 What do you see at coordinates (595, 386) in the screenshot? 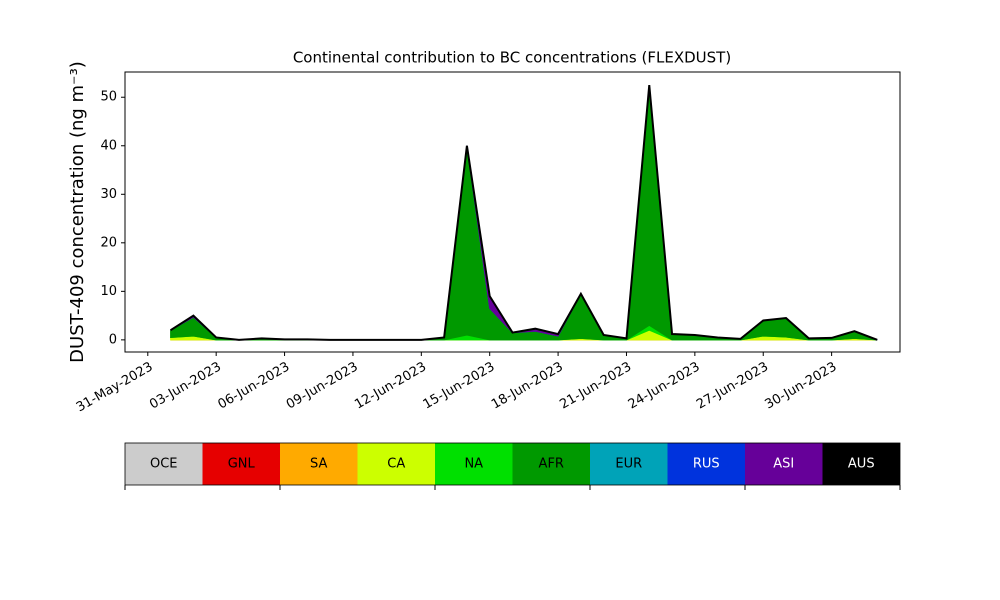
I see `x-tick-label: 21-Jun-2023` at bounding box center [595, 386].